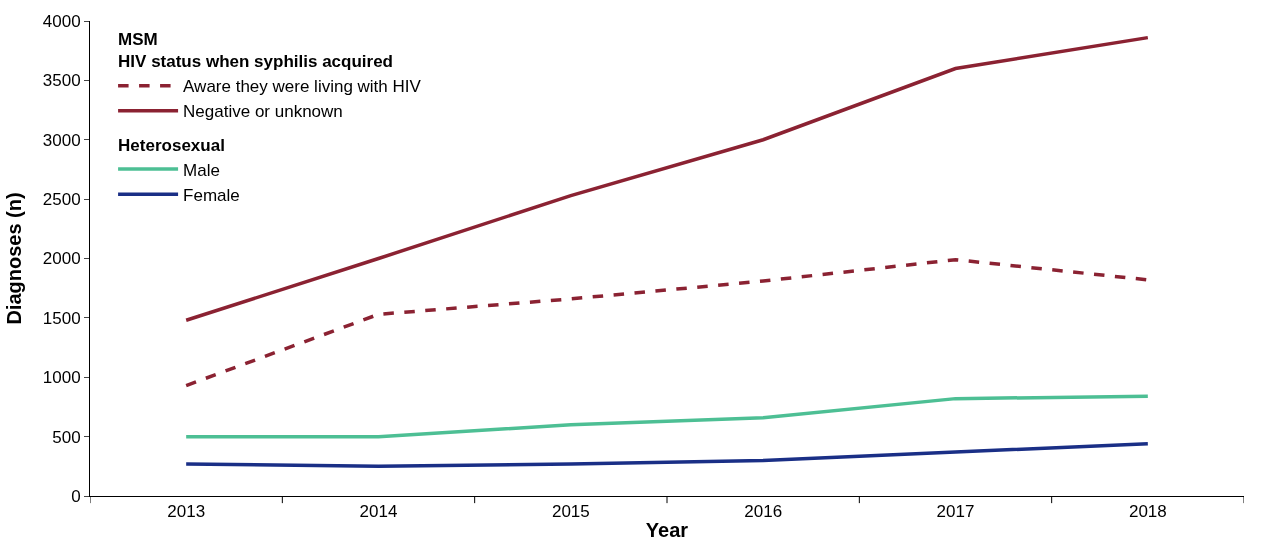 This screenshot has height=549, width=1274. Describe the element at coordinates (14, 258) in the screenshot. I see `y-axis-title: Diagnoses (n)` at that location.